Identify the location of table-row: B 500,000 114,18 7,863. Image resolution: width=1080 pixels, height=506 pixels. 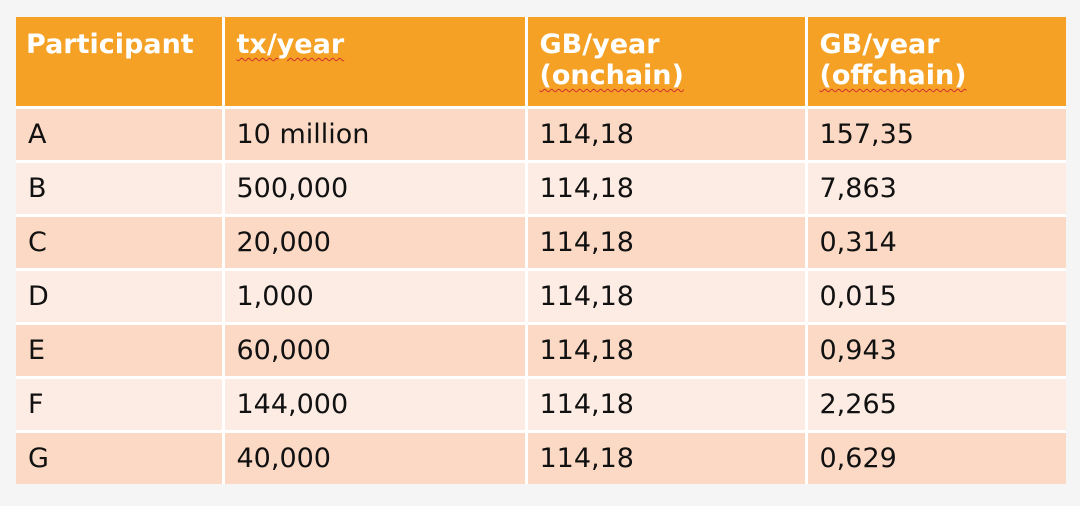
(541, 189).